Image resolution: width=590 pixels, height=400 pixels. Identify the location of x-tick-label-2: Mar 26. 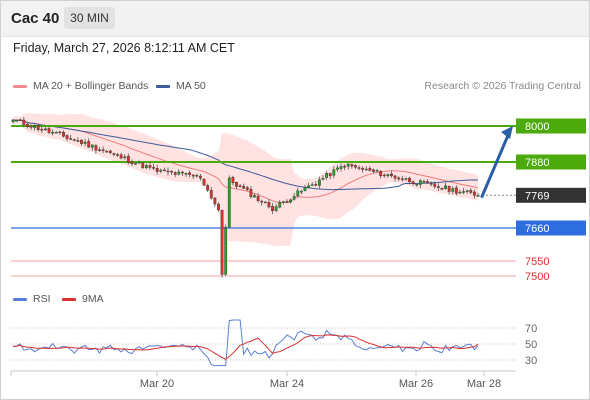
(416, 384).